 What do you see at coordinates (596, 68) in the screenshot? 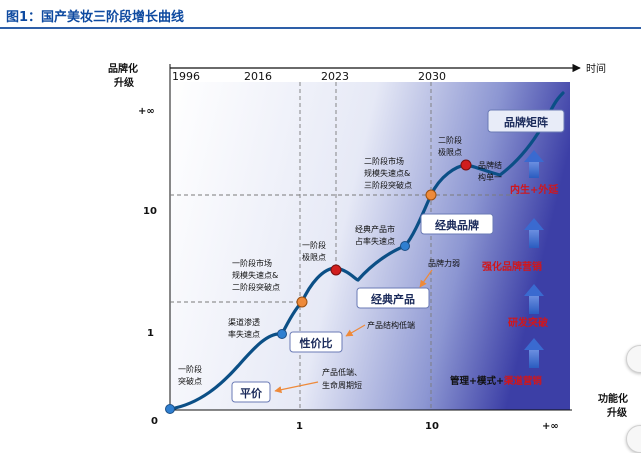
I see `time-axis-label: 时间` at bounding box center [596, 68].